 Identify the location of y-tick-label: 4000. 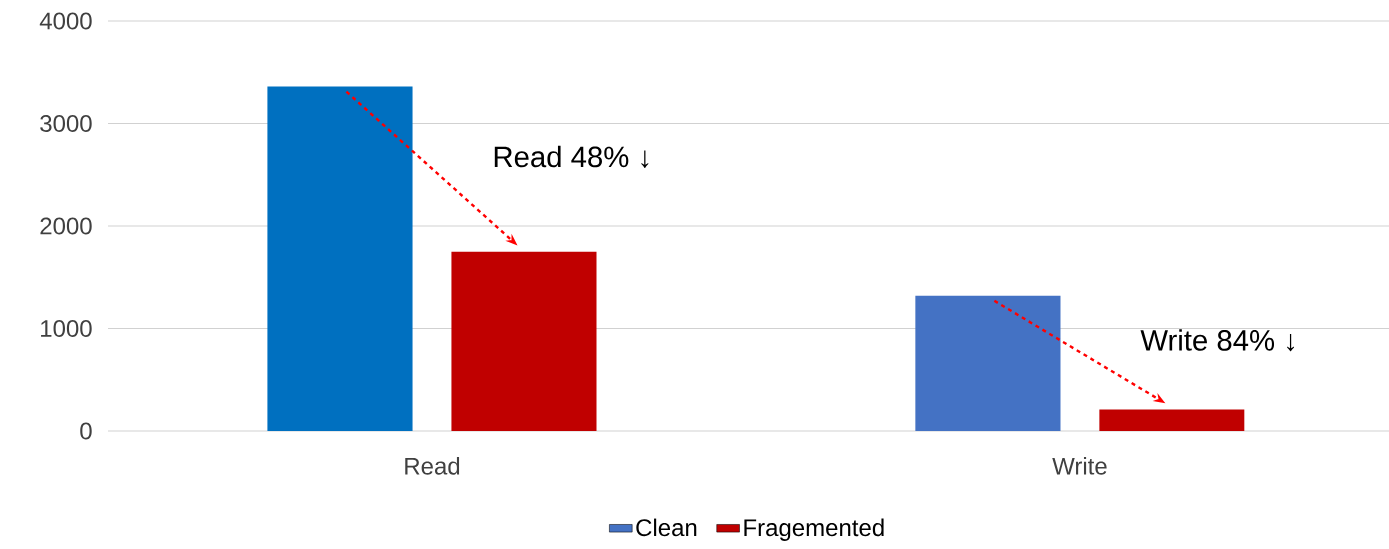
(65, 21).